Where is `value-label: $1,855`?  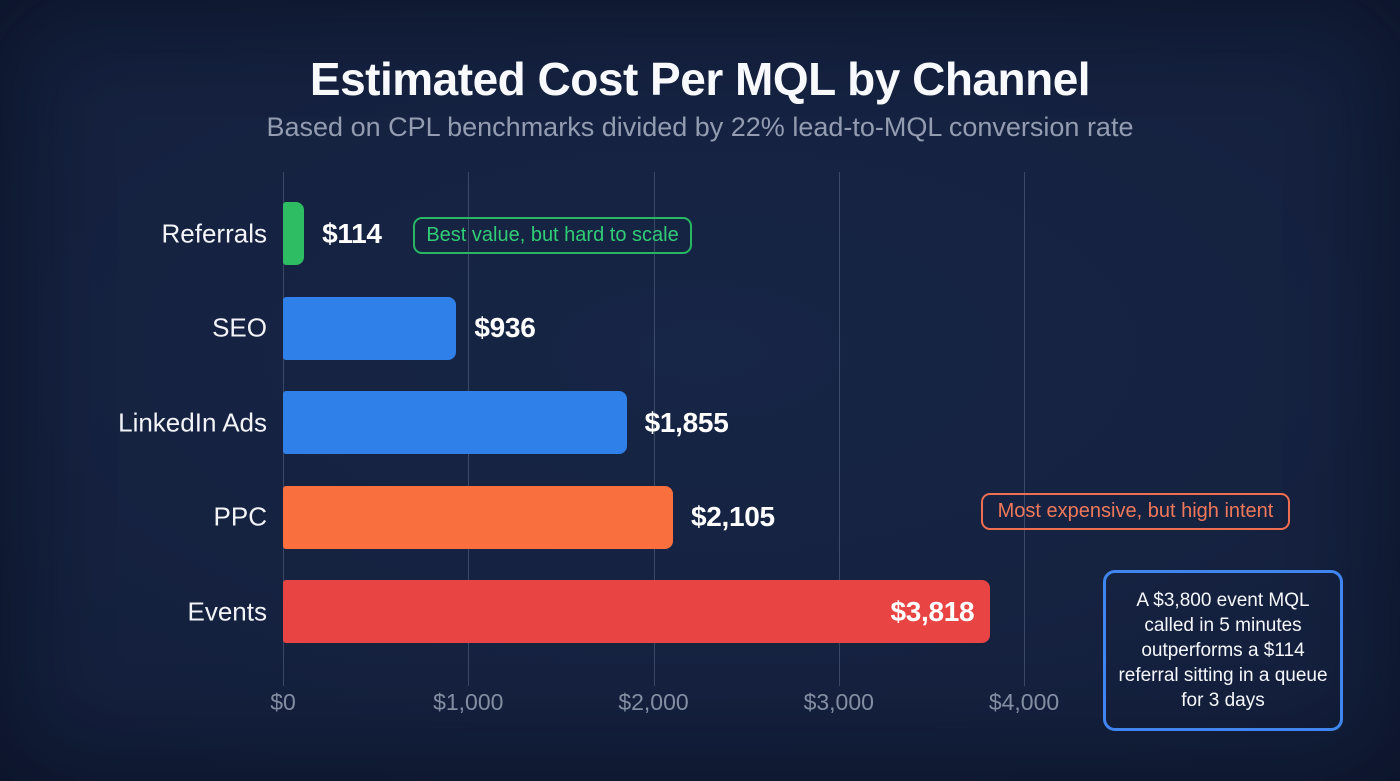 value-label: $1,855 is located at coordinates (686, 422).